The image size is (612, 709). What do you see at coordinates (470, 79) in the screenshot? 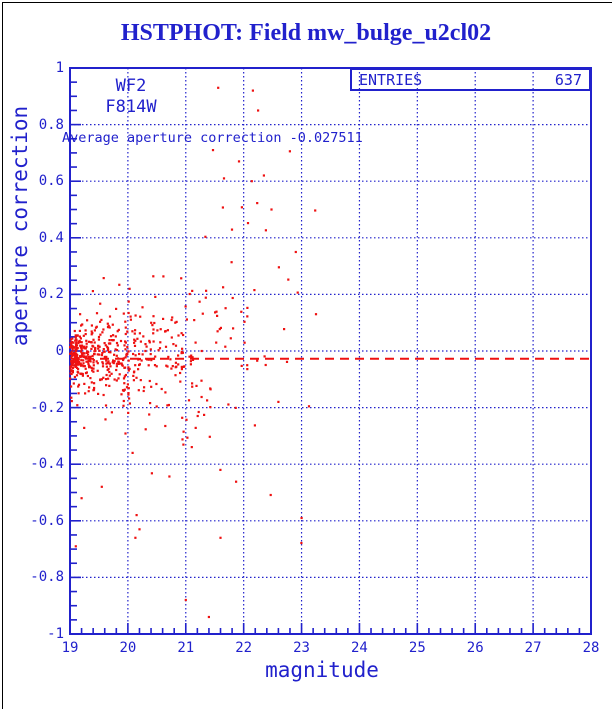
I see `entries-box: ENTRIES 637` at bounding box center [470, 79].